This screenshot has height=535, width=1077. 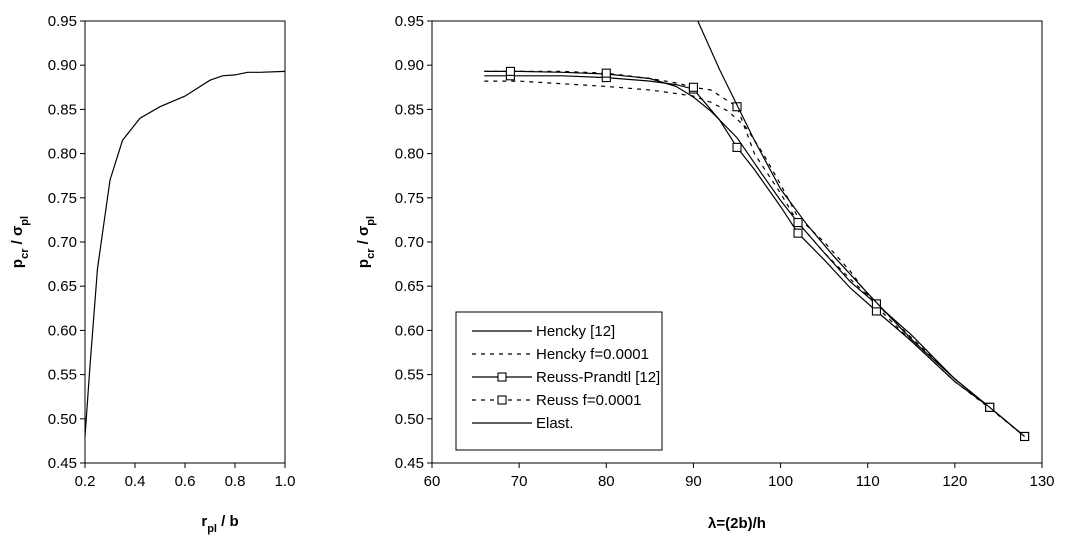 What do you see at coordinates (20, 242) in the screenshot?
I see `left-y-axis-label: pcr / σpl` at bounding box center [20, 242].